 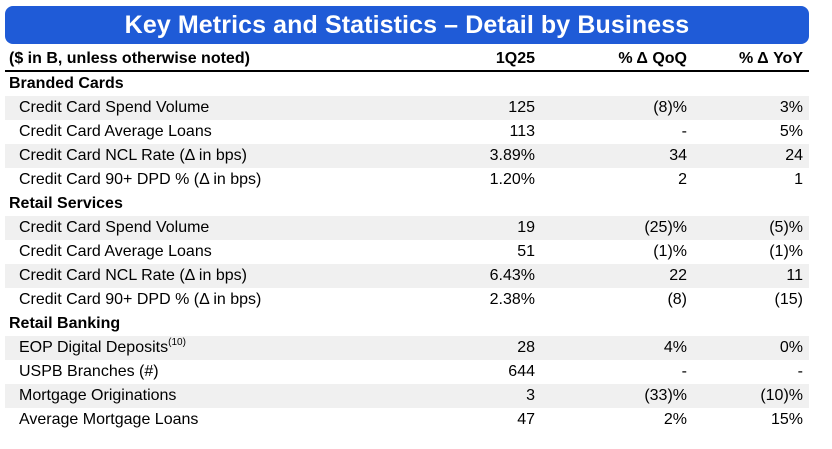 I want to click on cell-1q25: 6.43%, so click(x=488, y=276).